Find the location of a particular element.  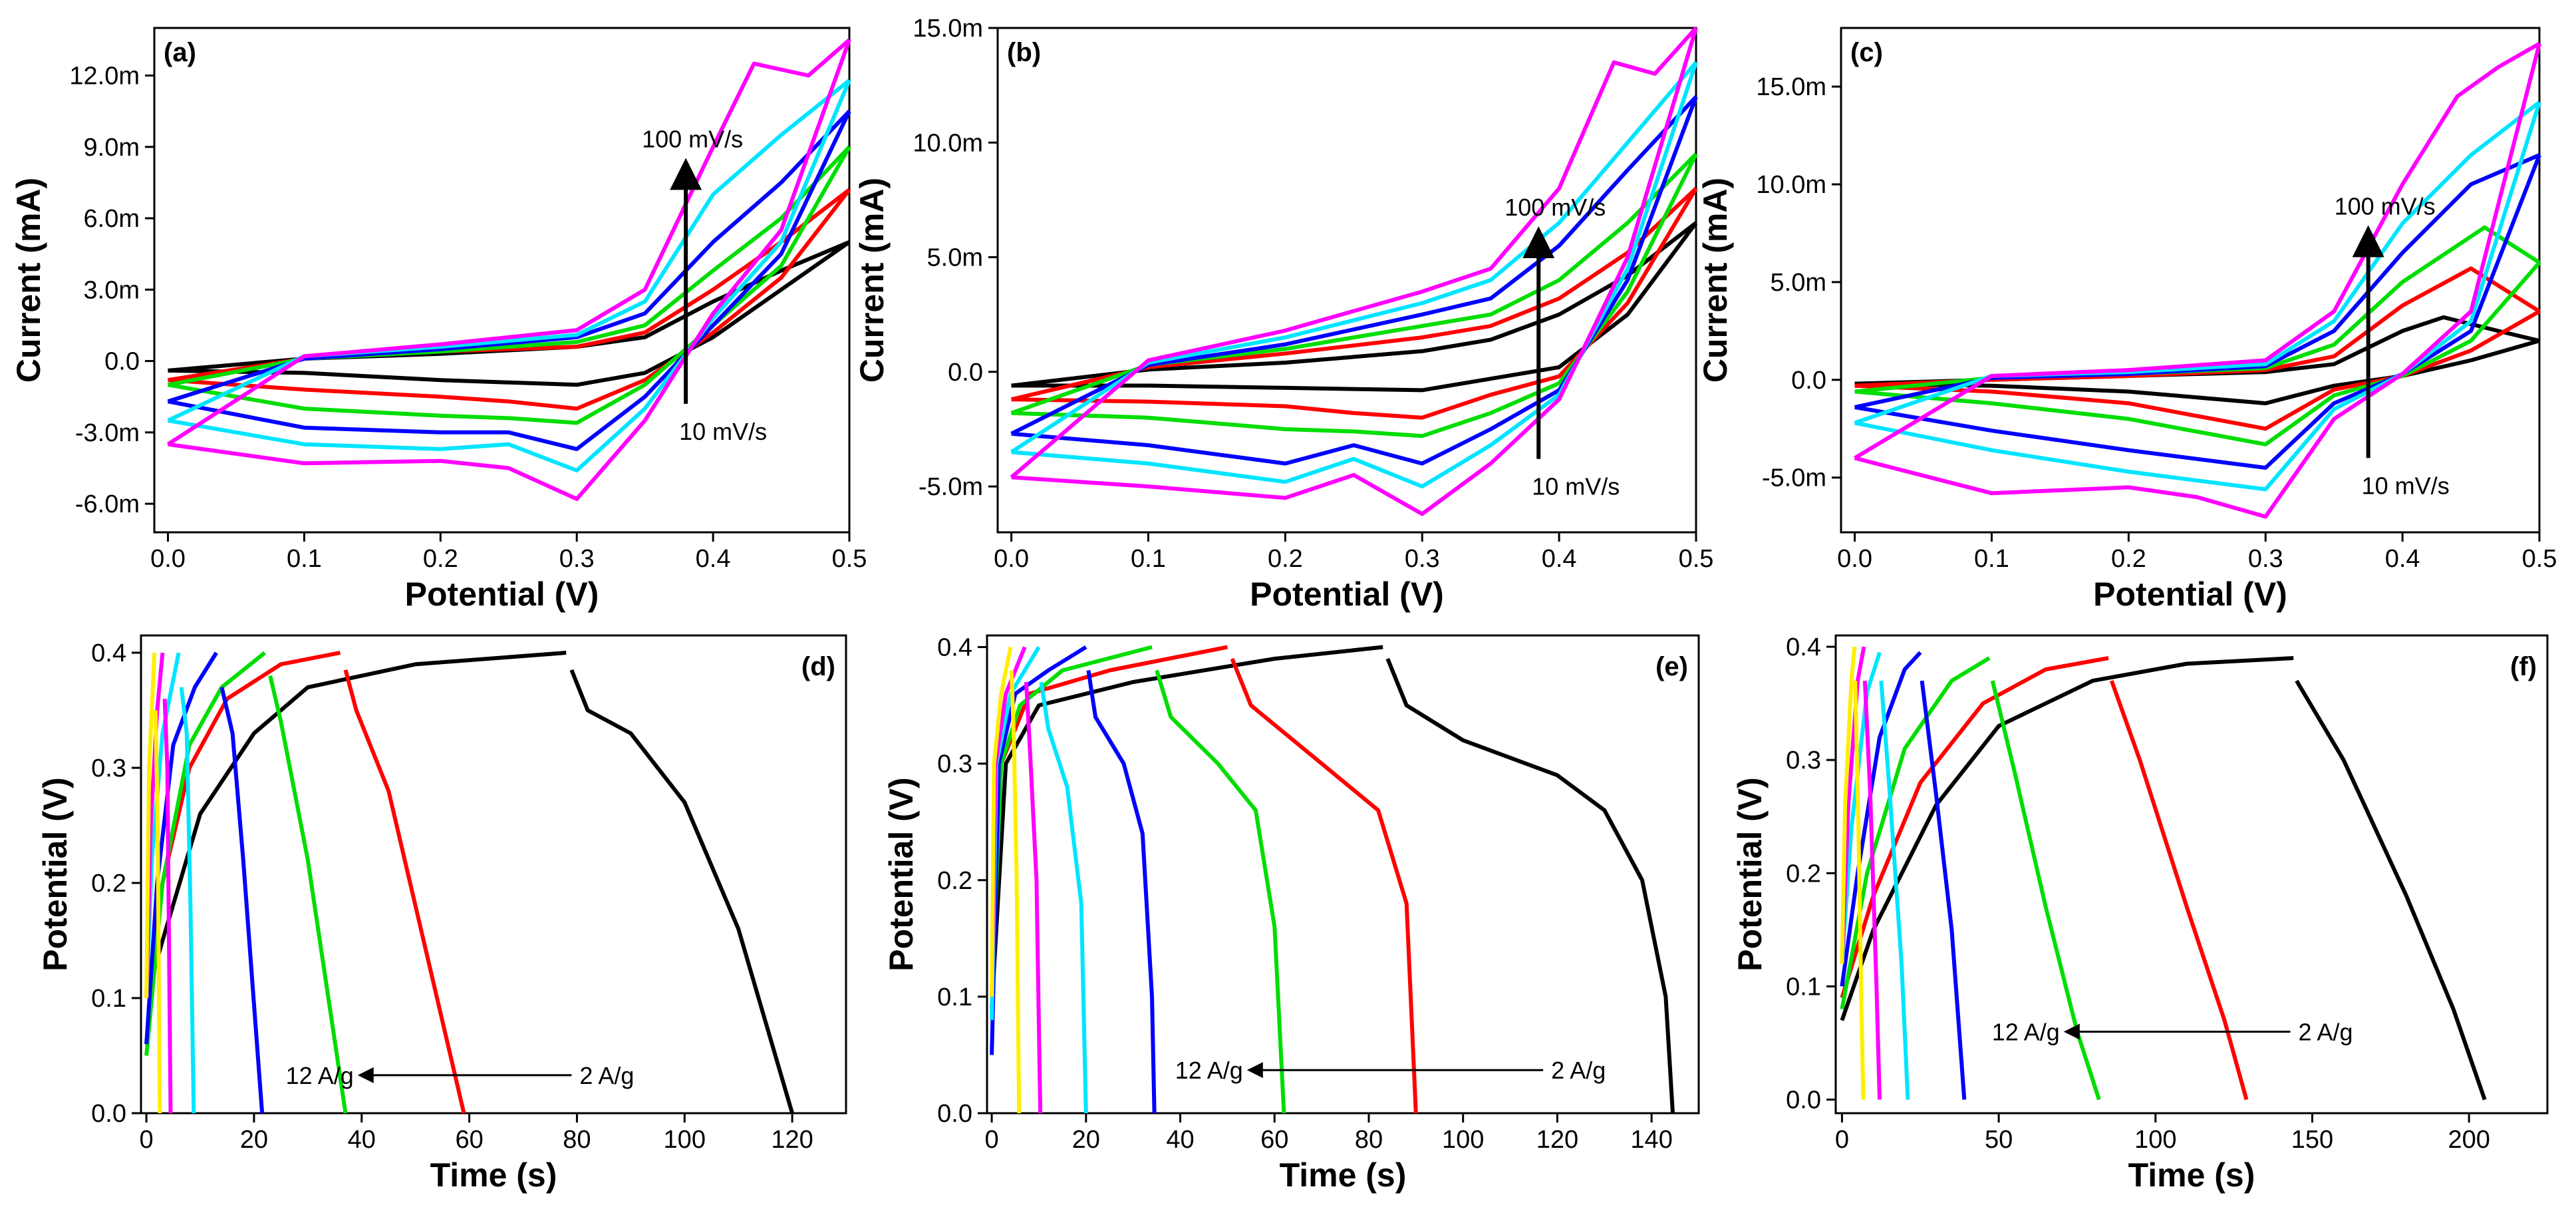

annotation-left: 12 A/g is located at coordinates (1209, 1070).